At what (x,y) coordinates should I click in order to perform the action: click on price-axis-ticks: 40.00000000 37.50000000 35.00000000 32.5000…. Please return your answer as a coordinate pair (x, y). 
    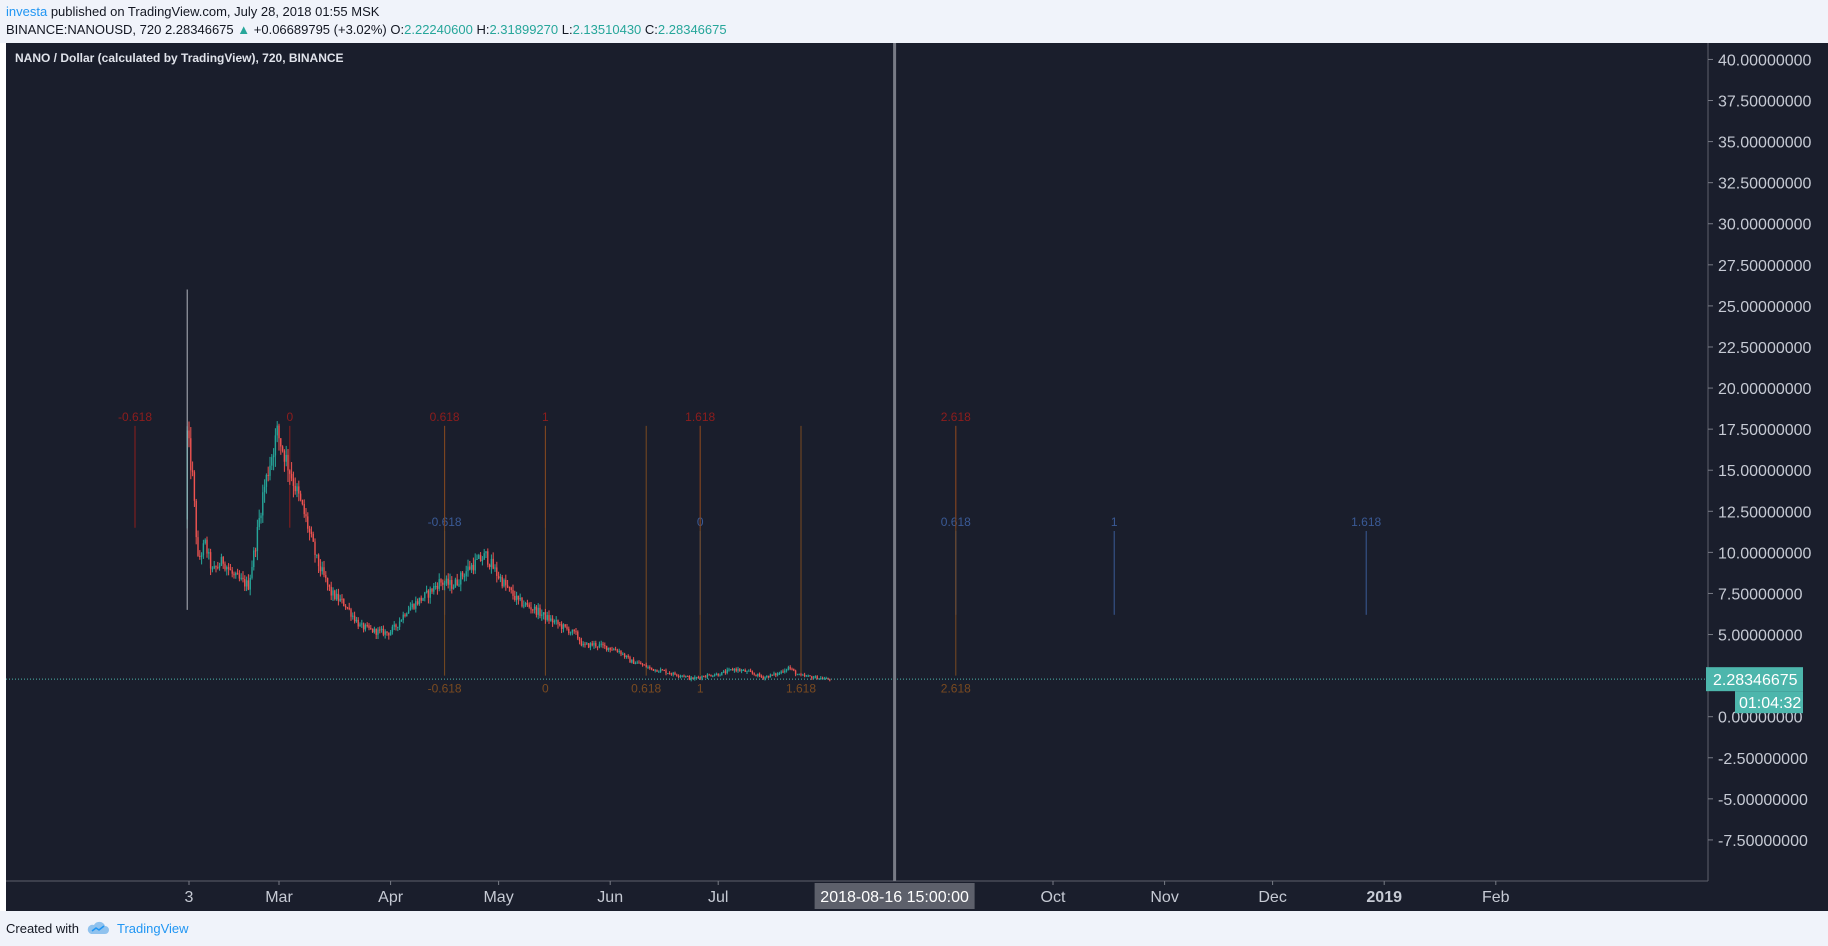
    Looking at the image, I should click on (1760, 451).